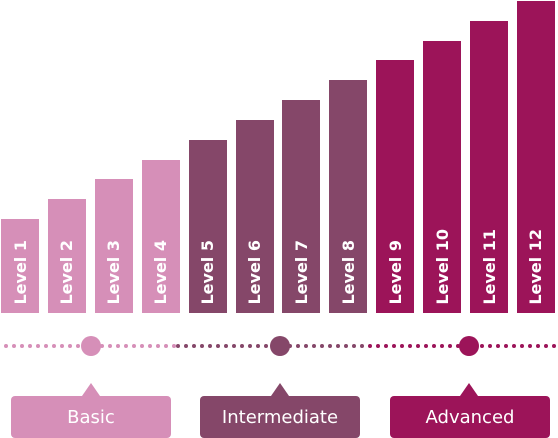 The width and height of the screenshot is (558, 438). Describe the element at coordinates (395, 272) in the screenshot. I see `bar-level-9-label: Level 9` at that location.